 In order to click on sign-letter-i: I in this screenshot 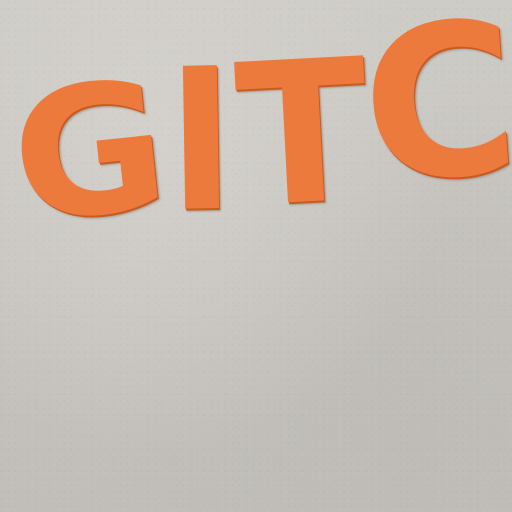, I will do `click(201, 141)`.